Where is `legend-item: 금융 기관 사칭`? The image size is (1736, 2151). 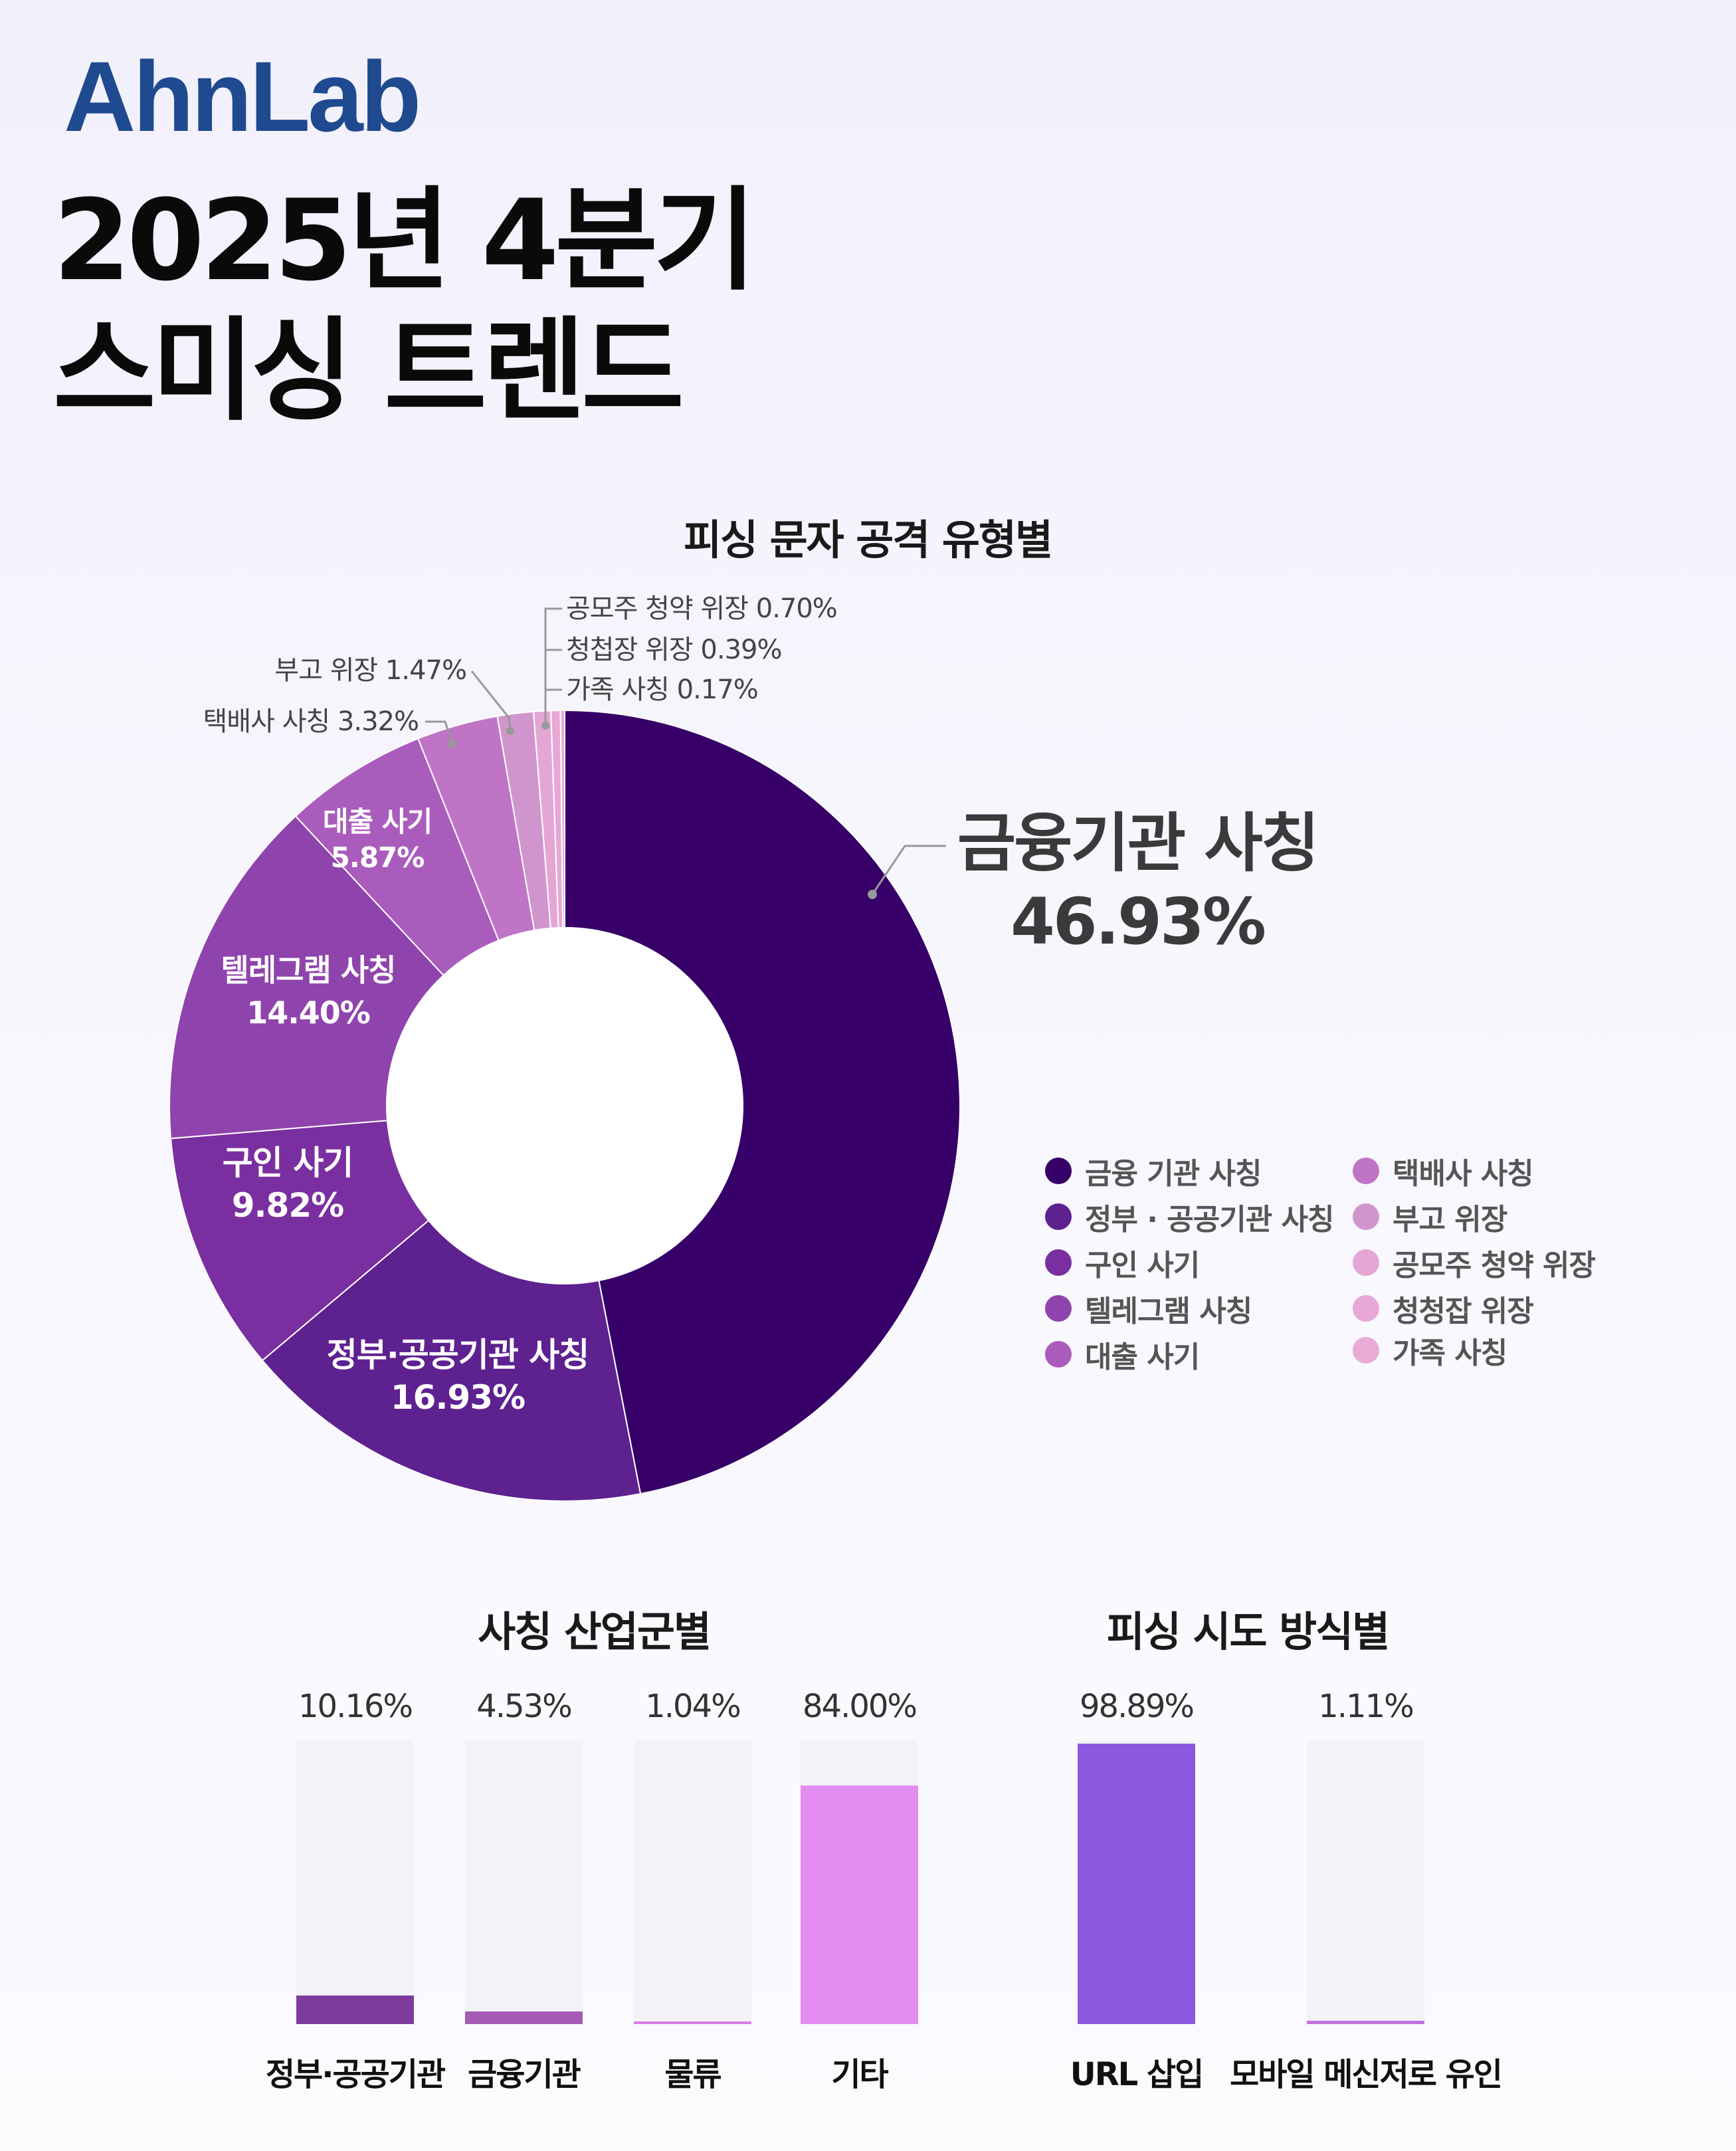
legend-item: 금융 기관 사칭 is located at coordinates (1153, 1171).